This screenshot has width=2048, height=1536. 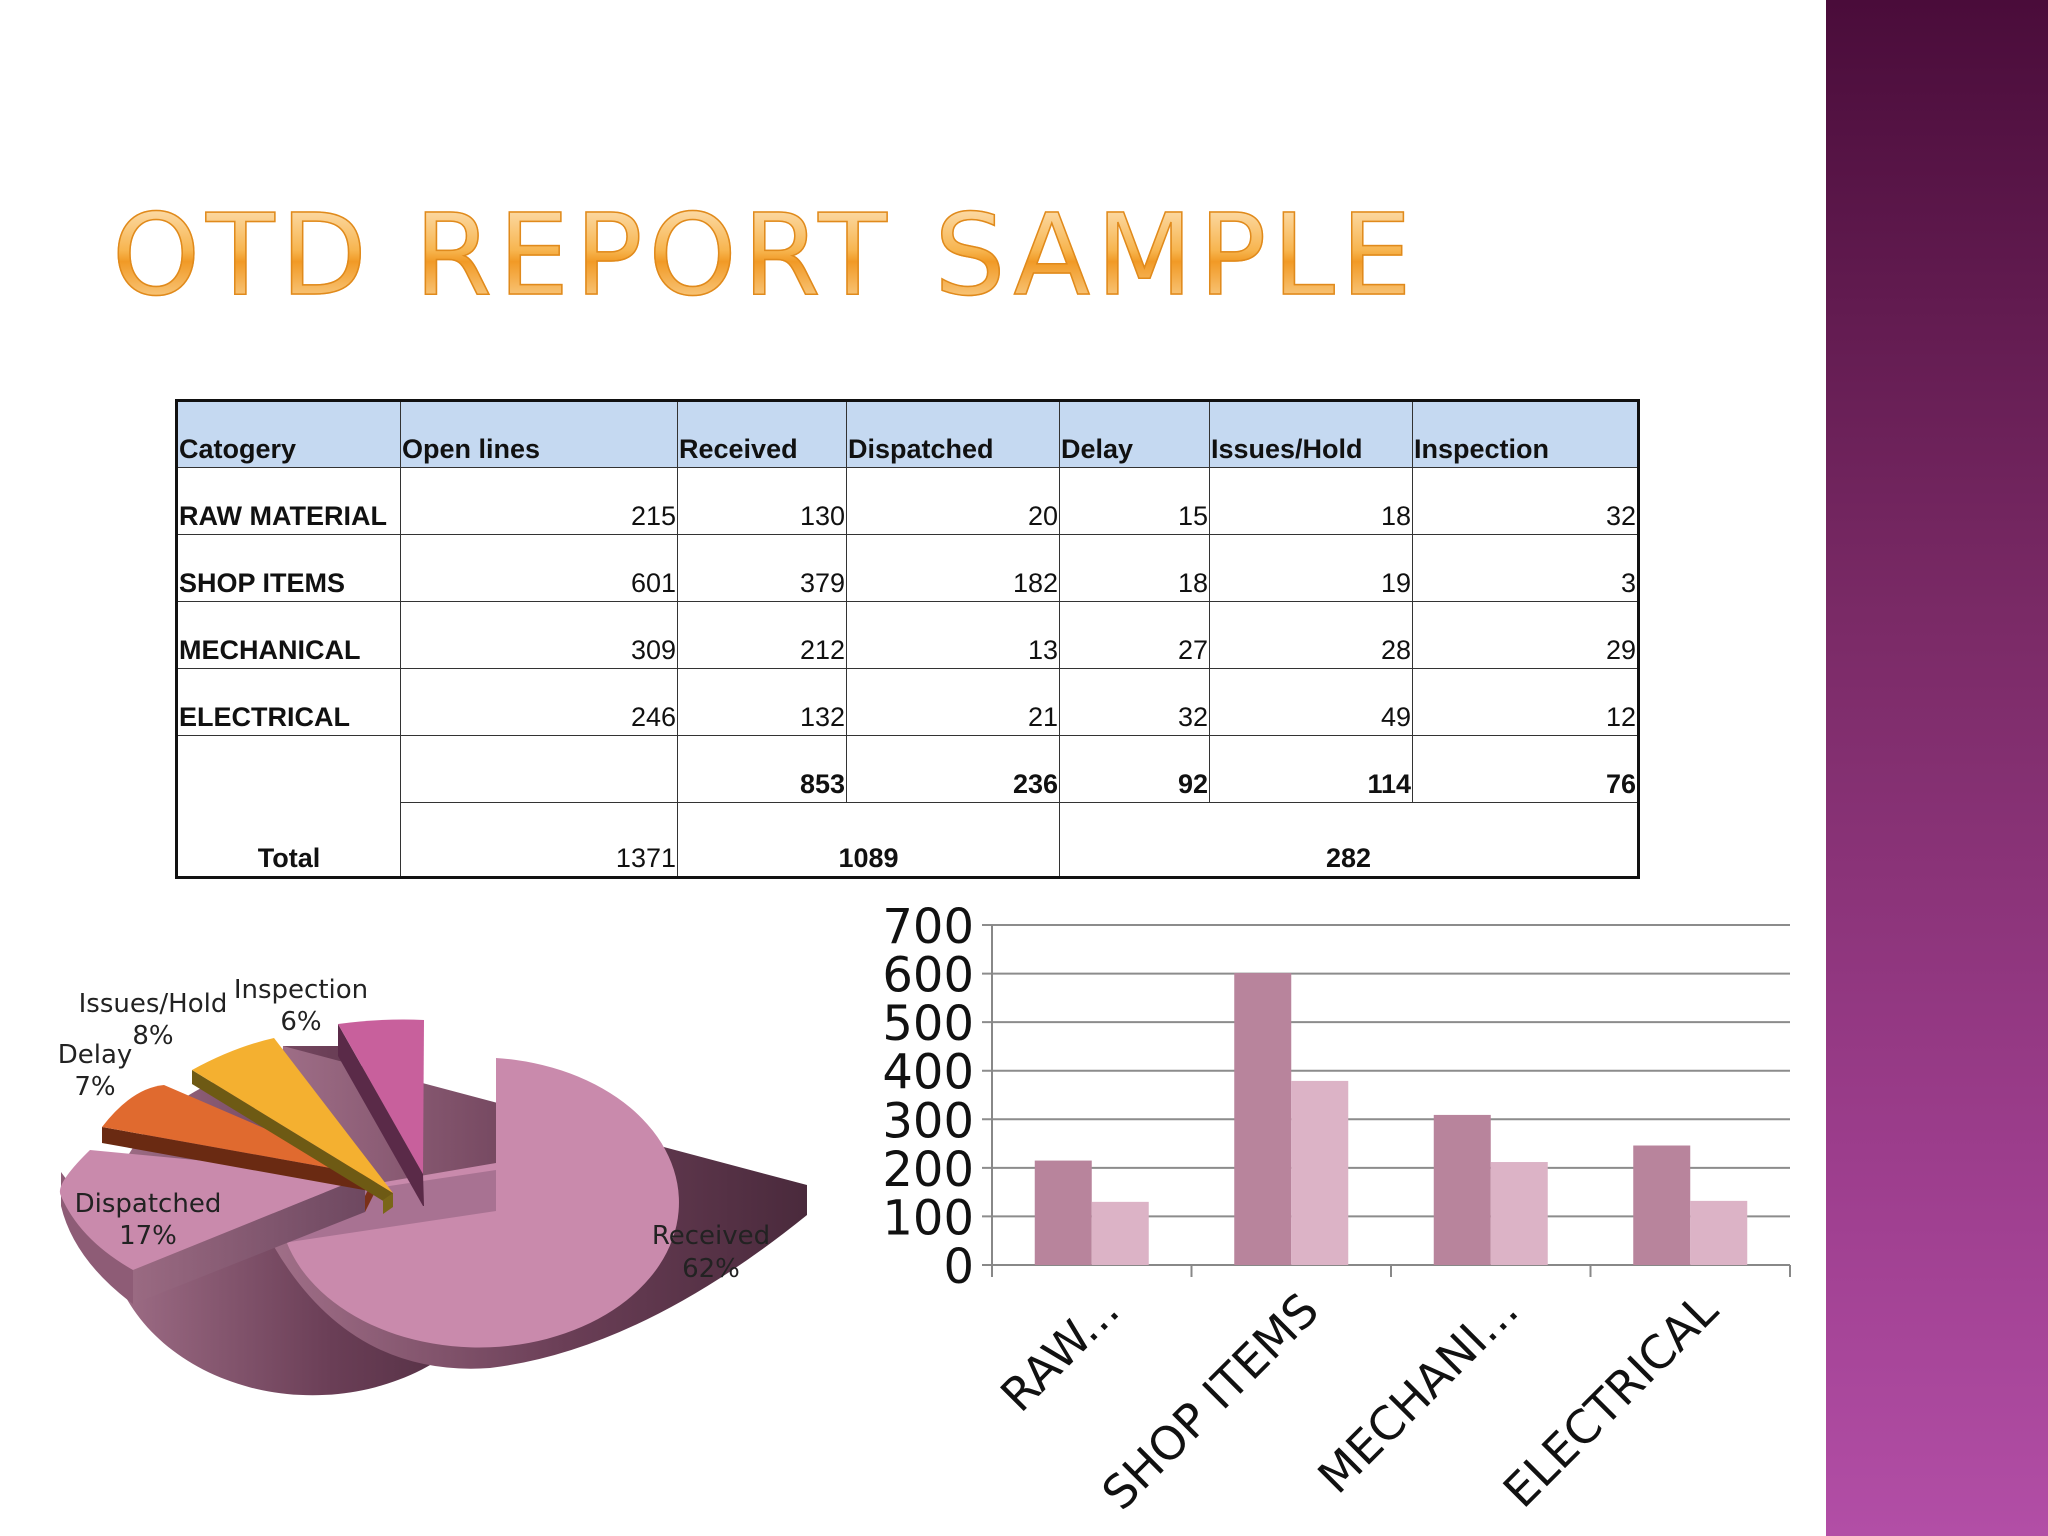 I want to click on x-category-label: ELECTRICAL, so click(x=1611, y=1400).